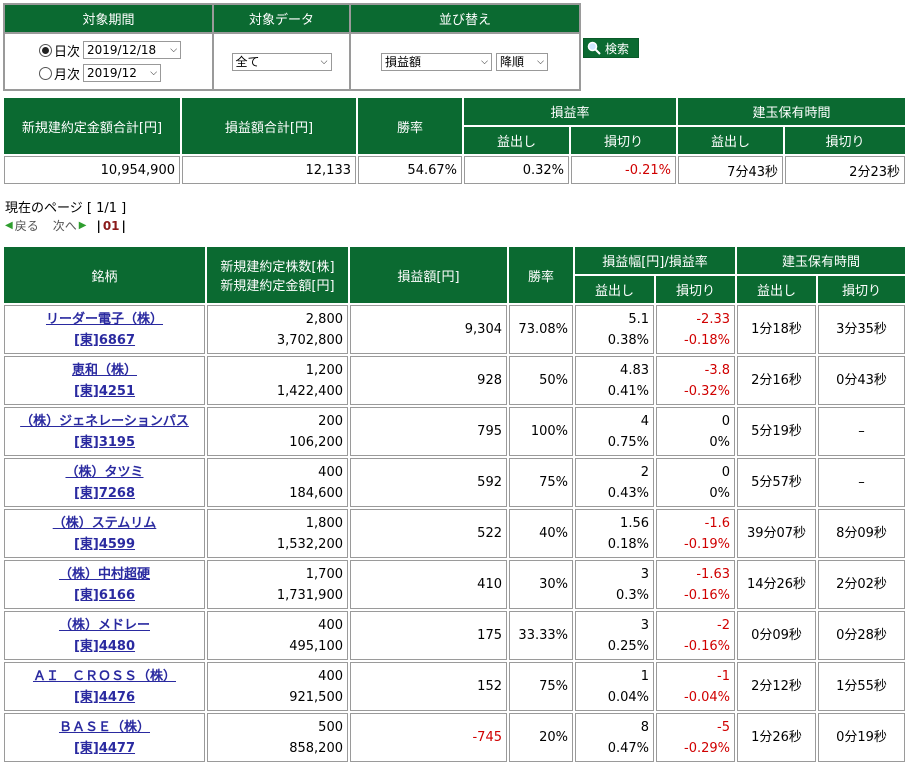 This screenshot has height=764, width=907. What do you see at coordinates (104, 391) in the screenshot?
I see `stock-code-link: [東]4251` at bounding box center [104, 391].